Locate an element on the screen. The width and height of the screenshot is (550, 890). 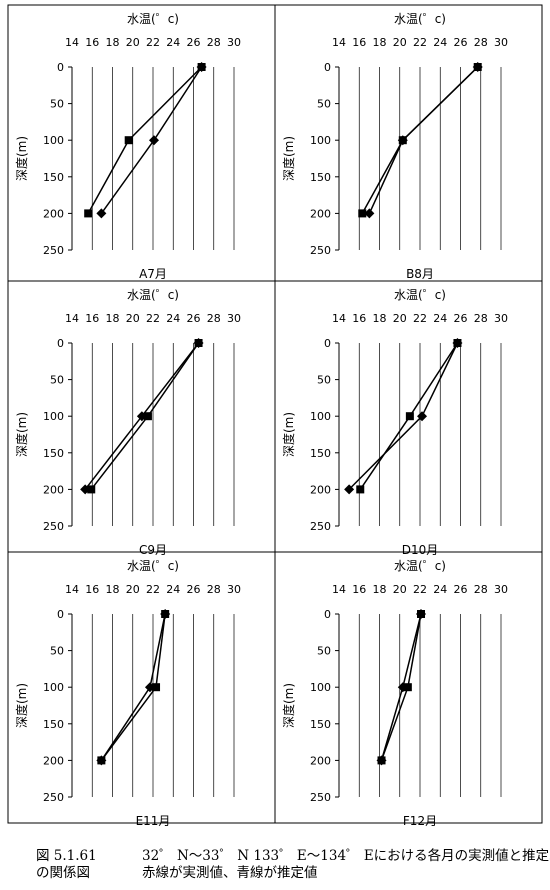
caption-label: 図 5.1.61 is located at coordinates (66, 856).